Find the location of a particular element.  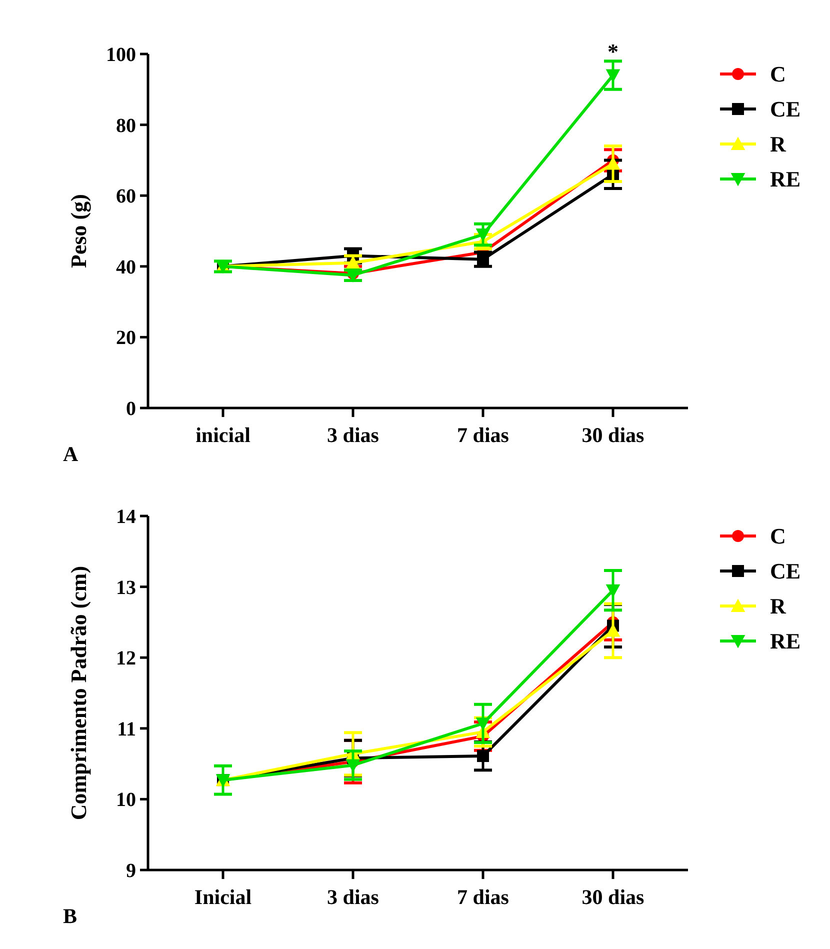

y-tick-label: 40 is located at coordinates (126, 267).